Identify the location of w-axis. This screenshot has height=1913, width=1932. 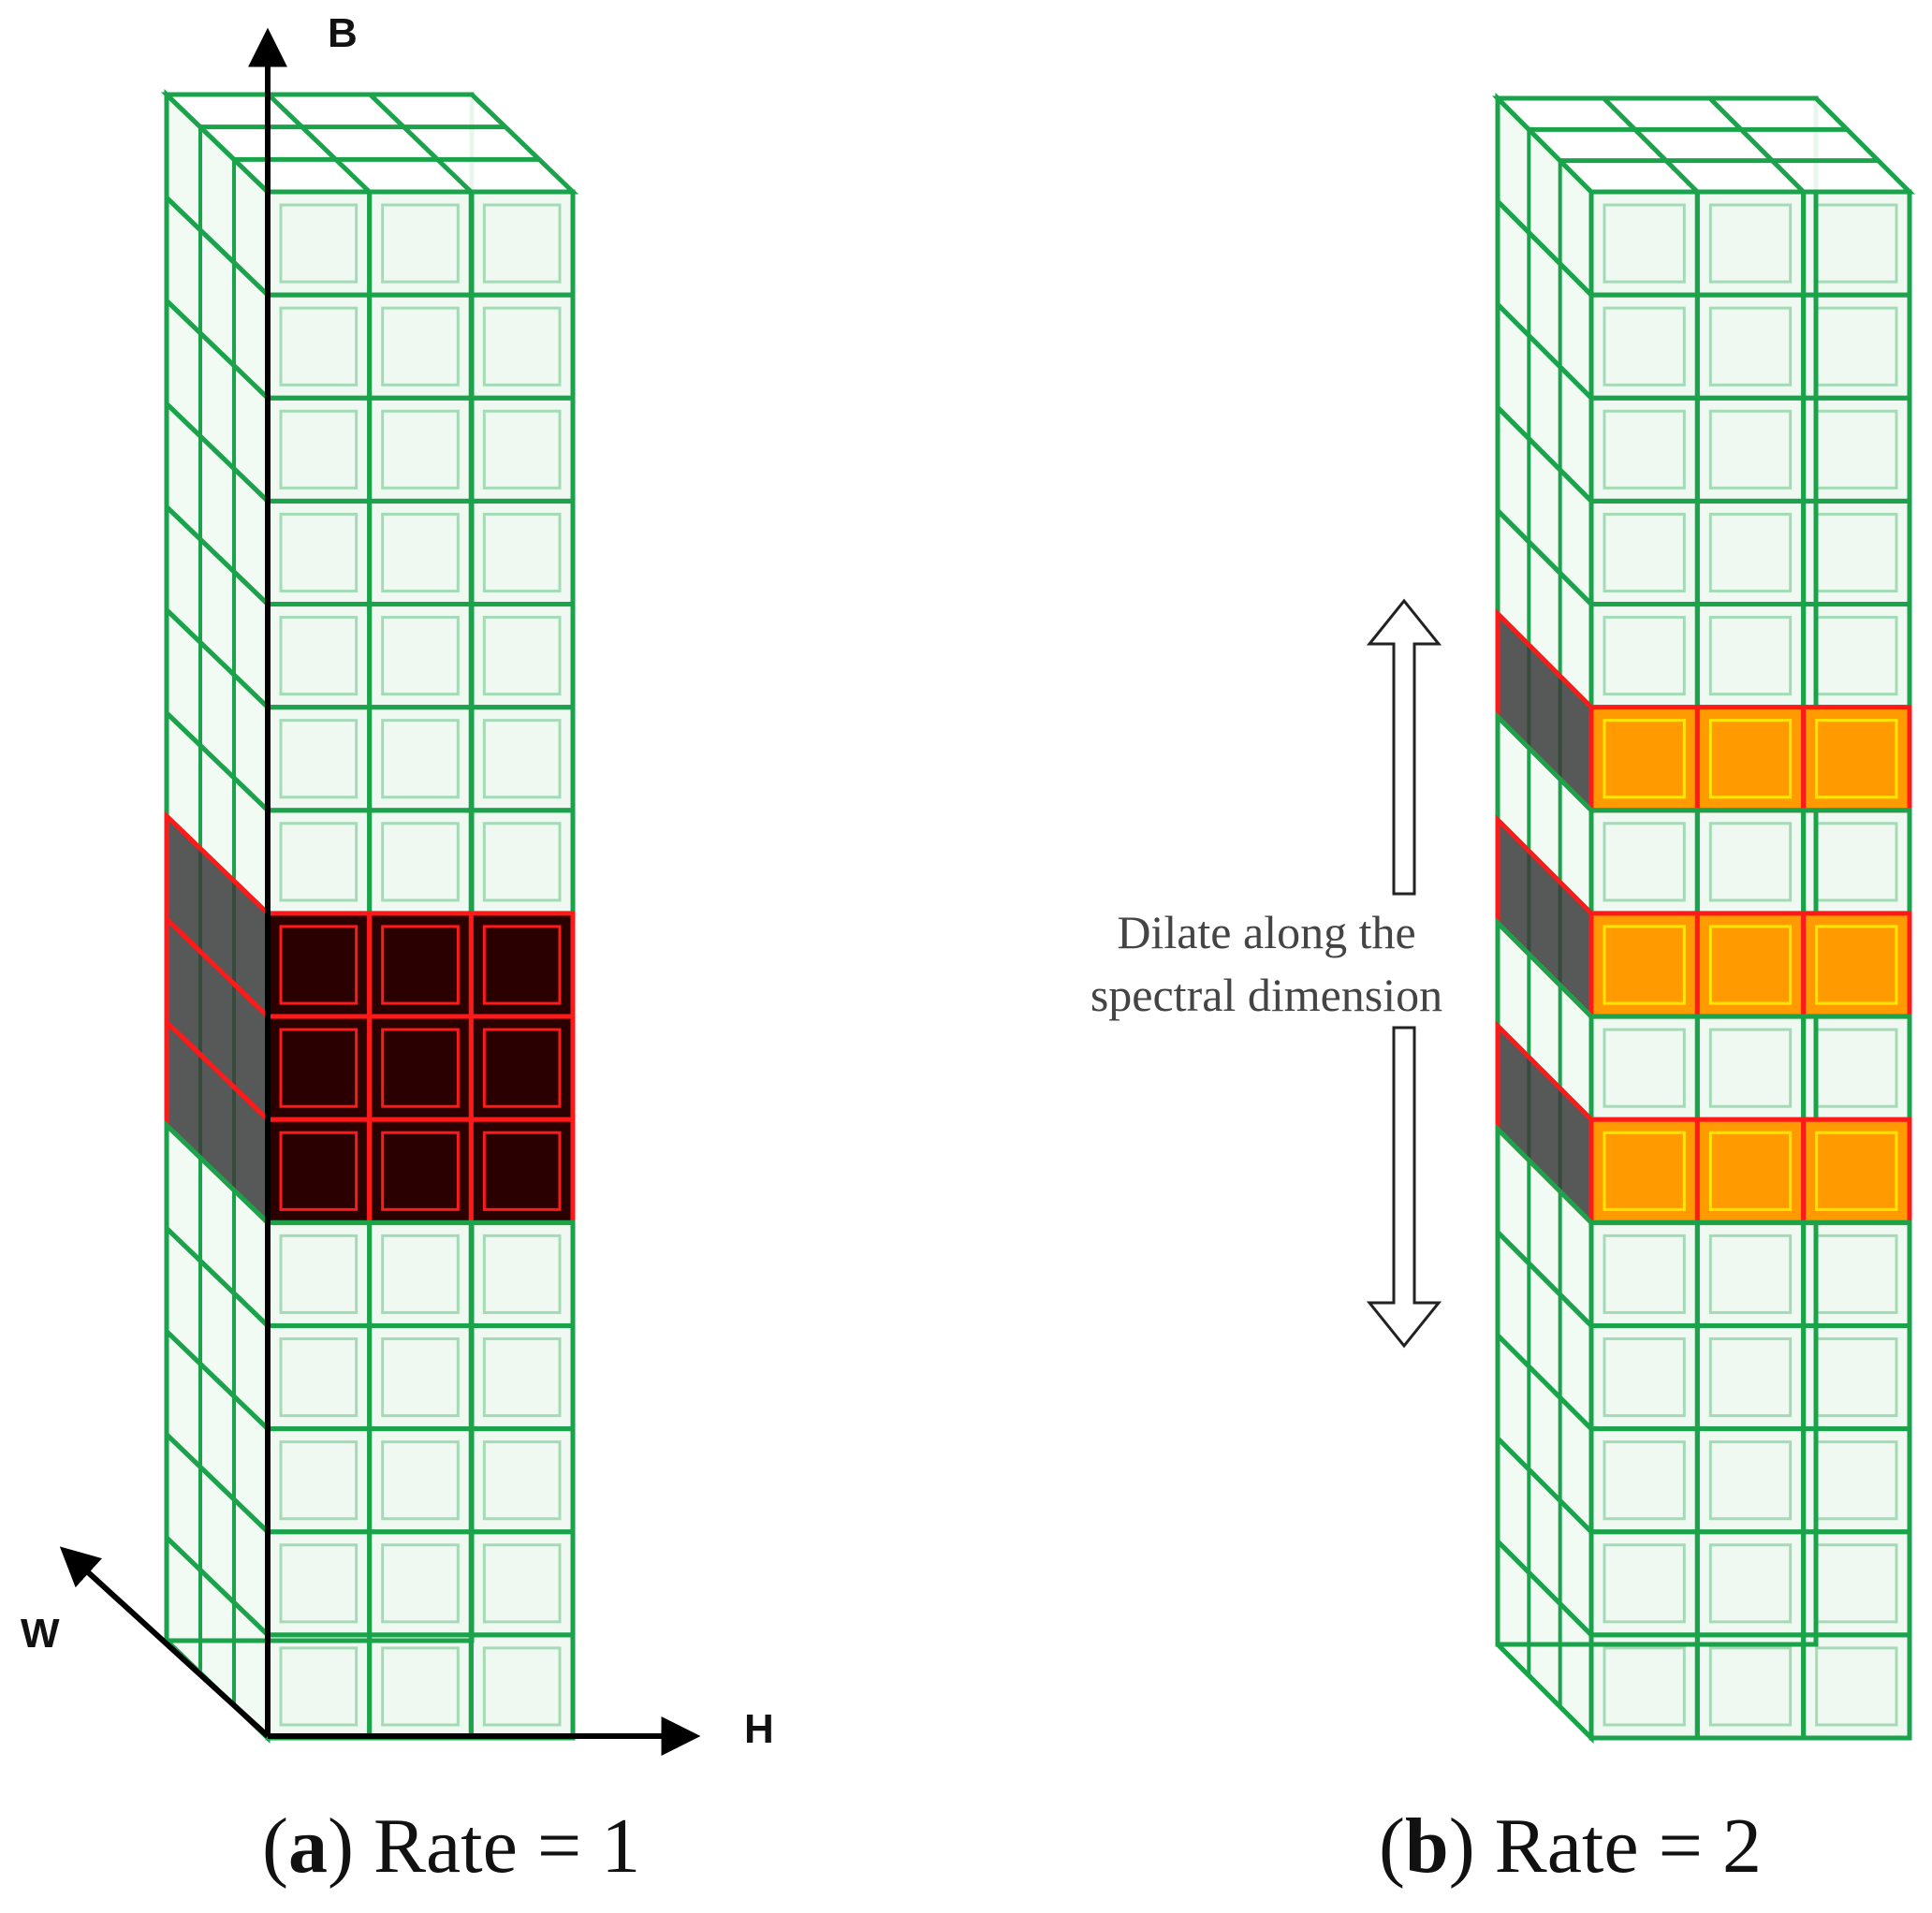
(165, 1642).